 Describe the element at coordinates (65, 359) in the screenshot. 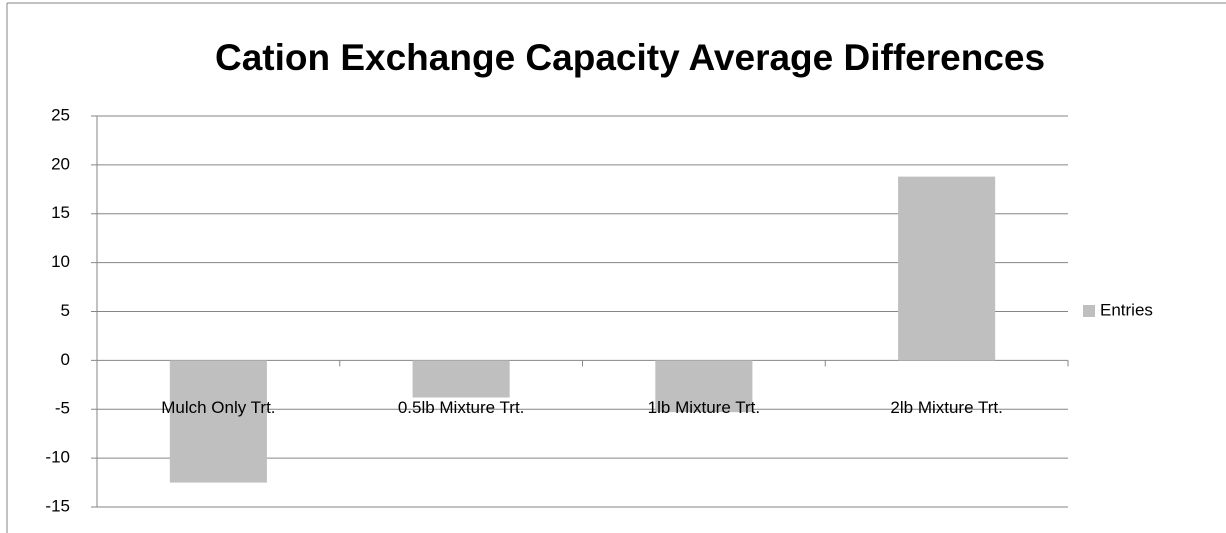

I see `y-tick-label: 0` at that location.